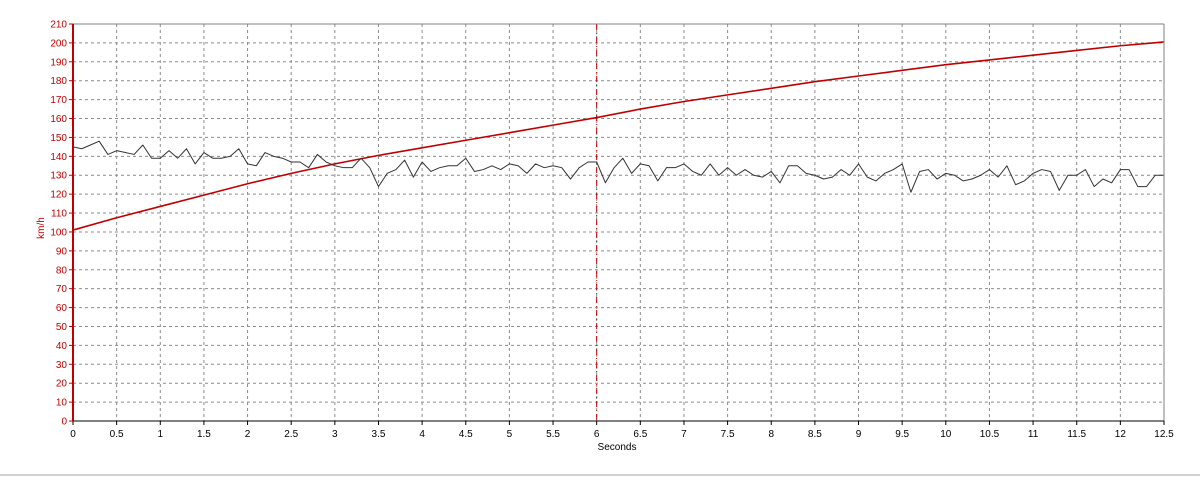 This screenshot has width=1200, height=482. What do you see at coordinates (58, 232) in the screenshot?
I see `y-tick-label: 100` at bounding box center [58, 232].